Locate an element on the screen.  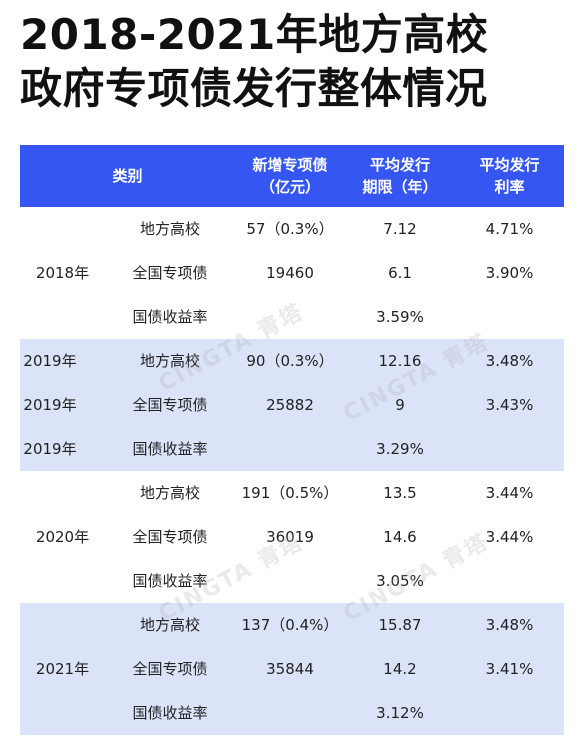
rate-cell: 3.43% is located at coordinates (509, 405).